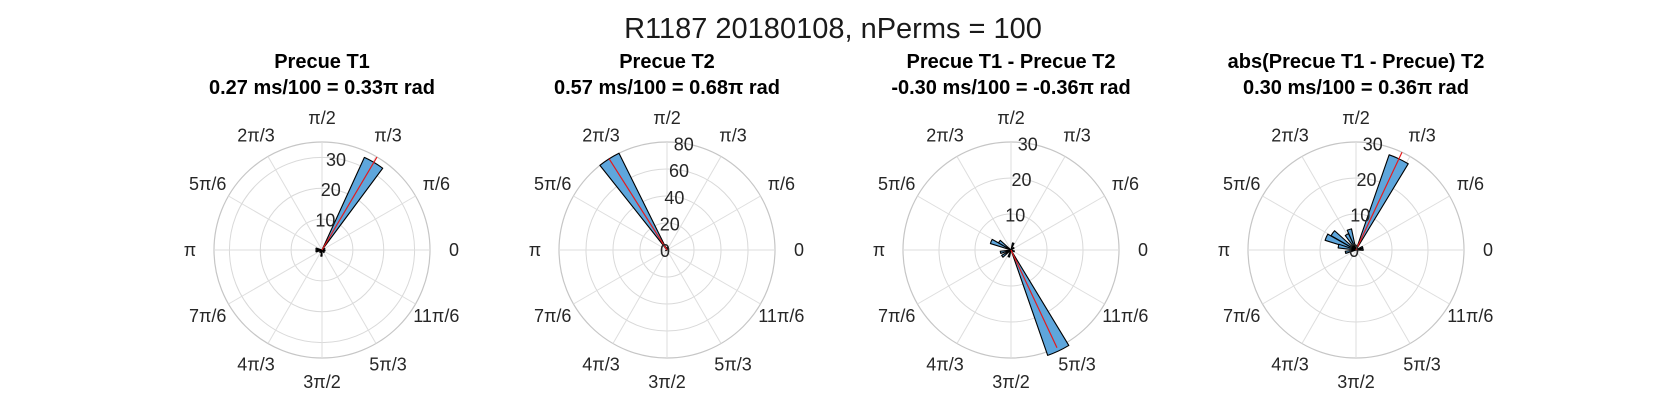  I want to click on panel-subtitle: 0.57 ms/100 = 0.68π rad, so click(667, 88).